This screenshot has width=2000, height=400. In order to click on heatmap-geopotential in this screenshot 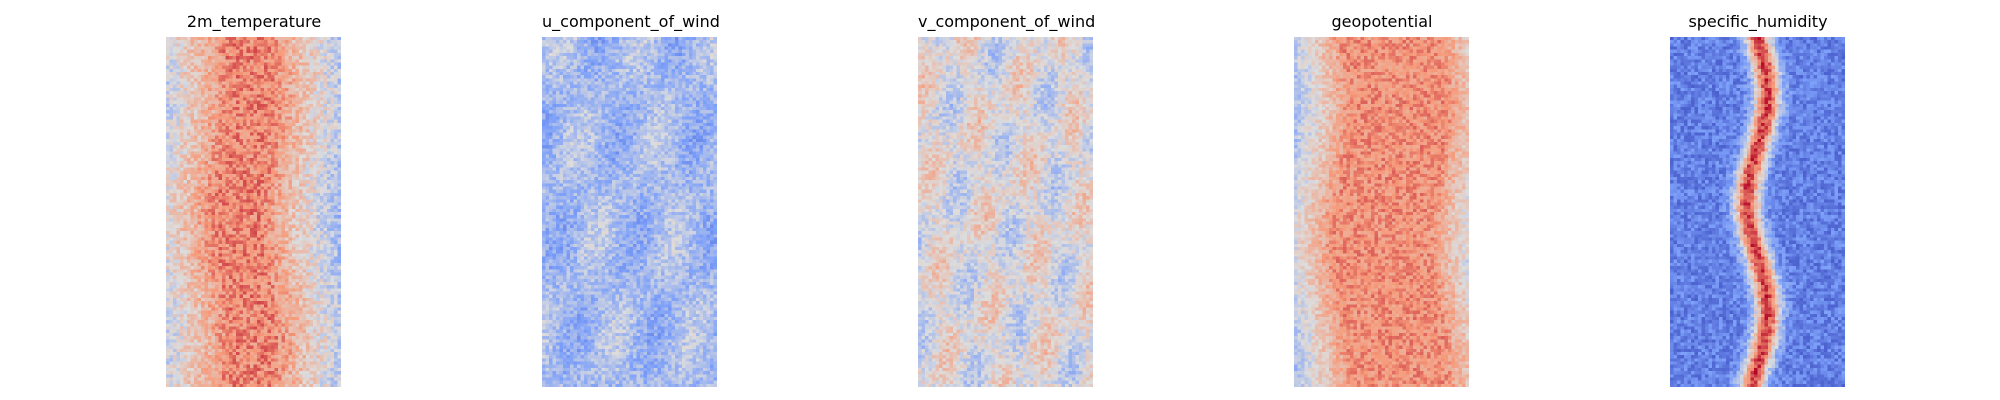, I will do `click(1381, 212)`.